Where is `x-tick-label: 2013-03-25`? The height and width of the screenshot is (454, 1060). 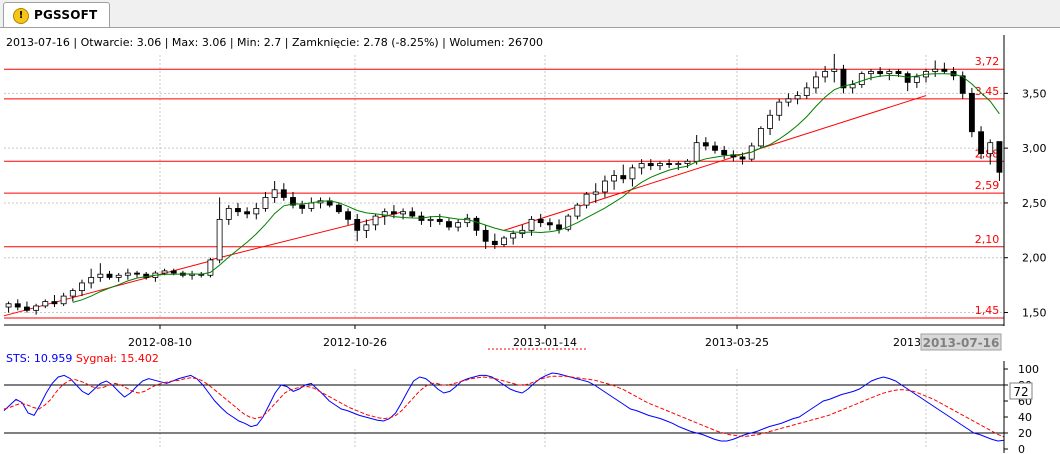
x-tick-label: 2013-03-25 is located at coordinates (737, 342).